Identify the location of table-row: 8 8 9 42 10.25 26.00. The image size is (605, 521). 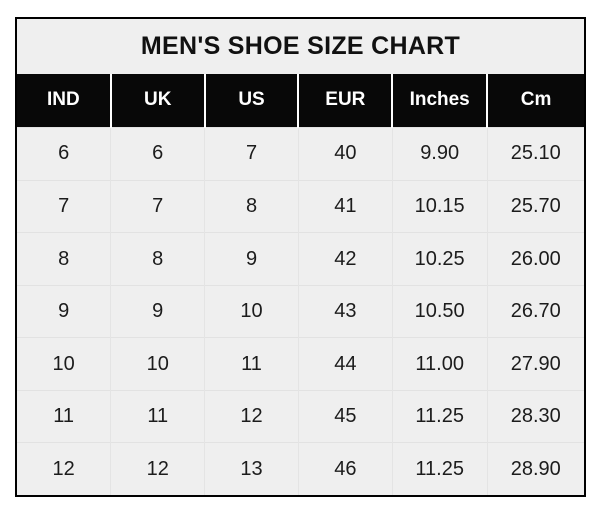
(300, 259).